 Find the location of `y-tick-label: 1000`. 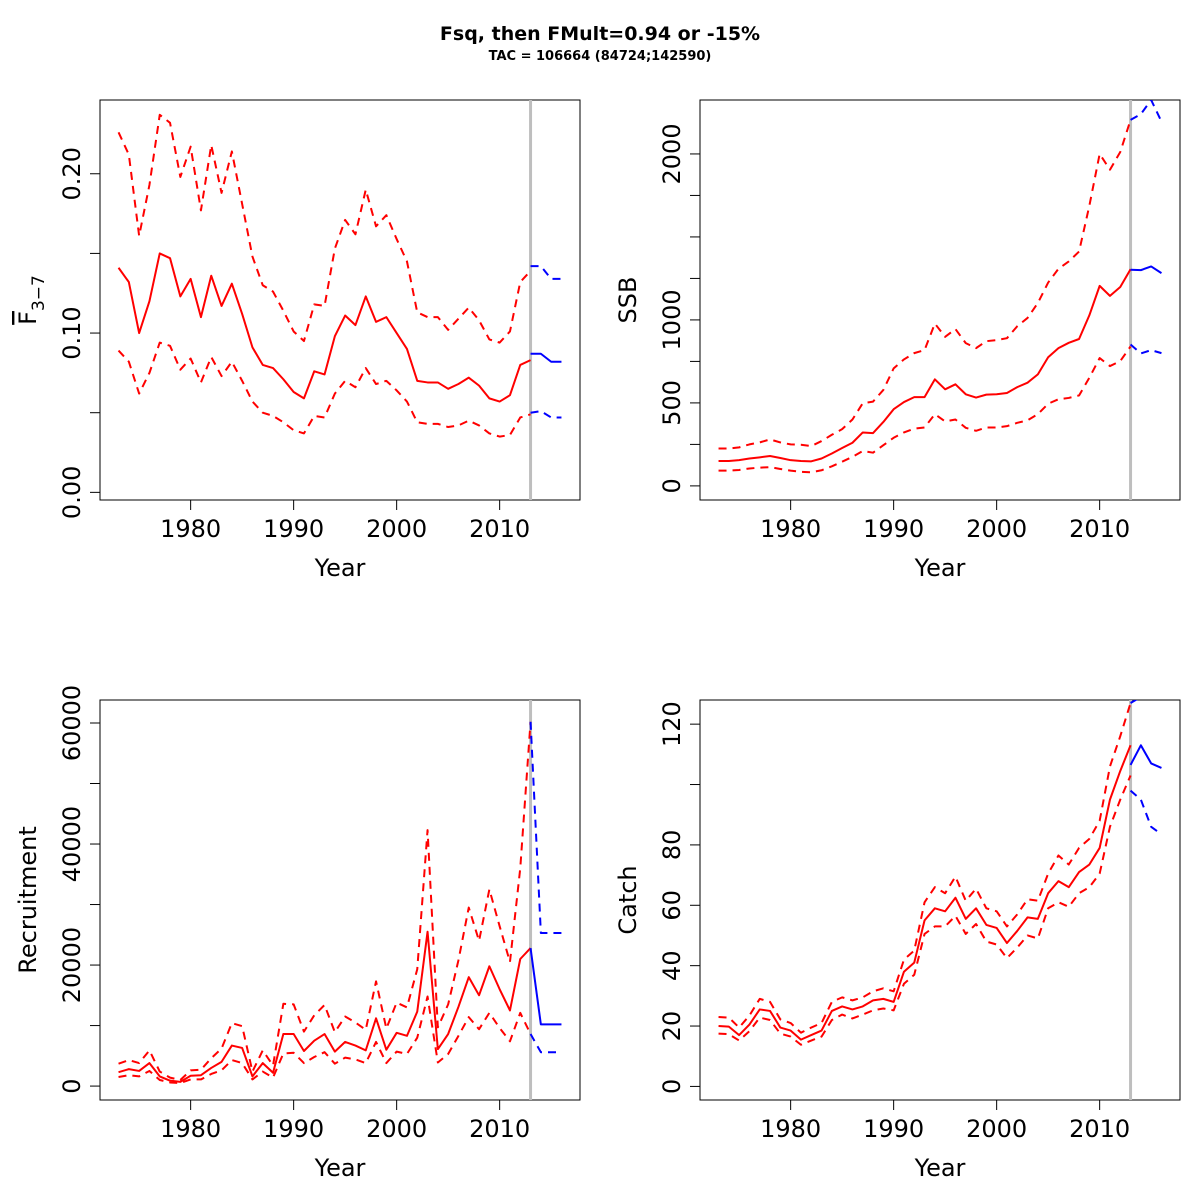

y-tick-label: 1000 is located at coordinates (672, 319).